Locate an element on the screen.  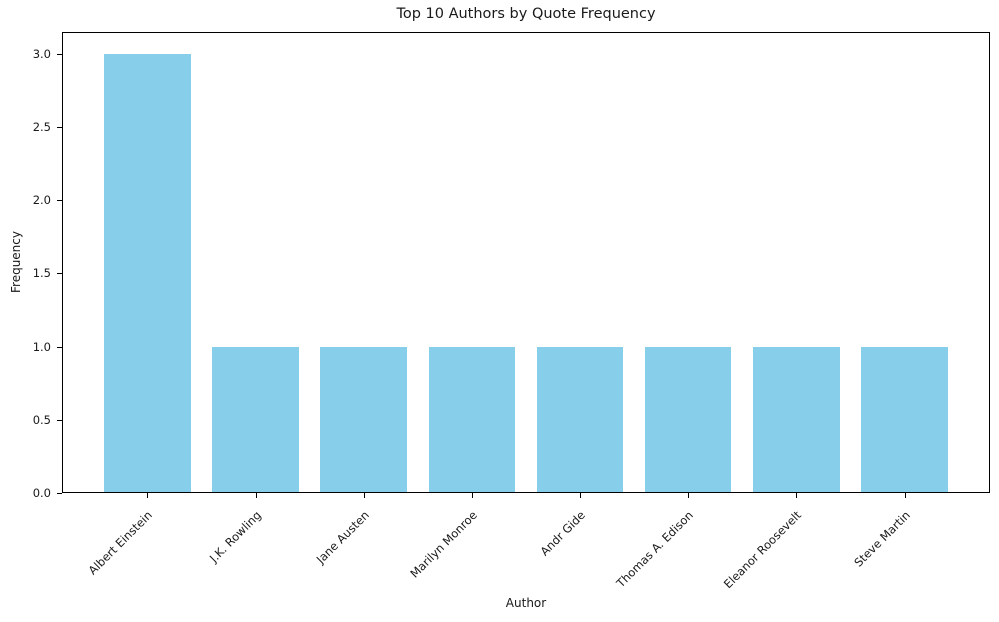
bar-thomas-a-edison is located at coordinates (688, 419).